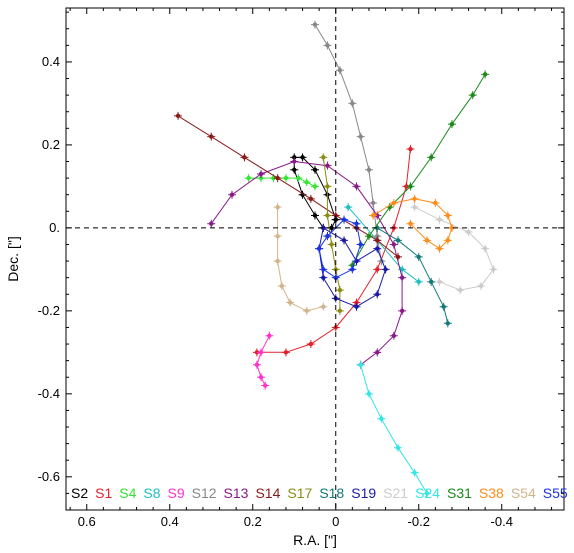  Describe the element at coordinates (523, 493) in the screenshot. I see `legend-entry-s54: S54` at that location.